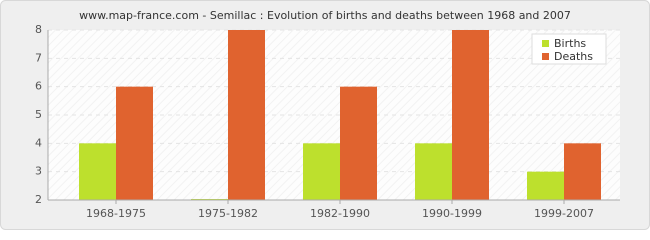  Describe the element at coordinates (38, 171) in the screenshot. I see `y-tick-label: 3` at that location.